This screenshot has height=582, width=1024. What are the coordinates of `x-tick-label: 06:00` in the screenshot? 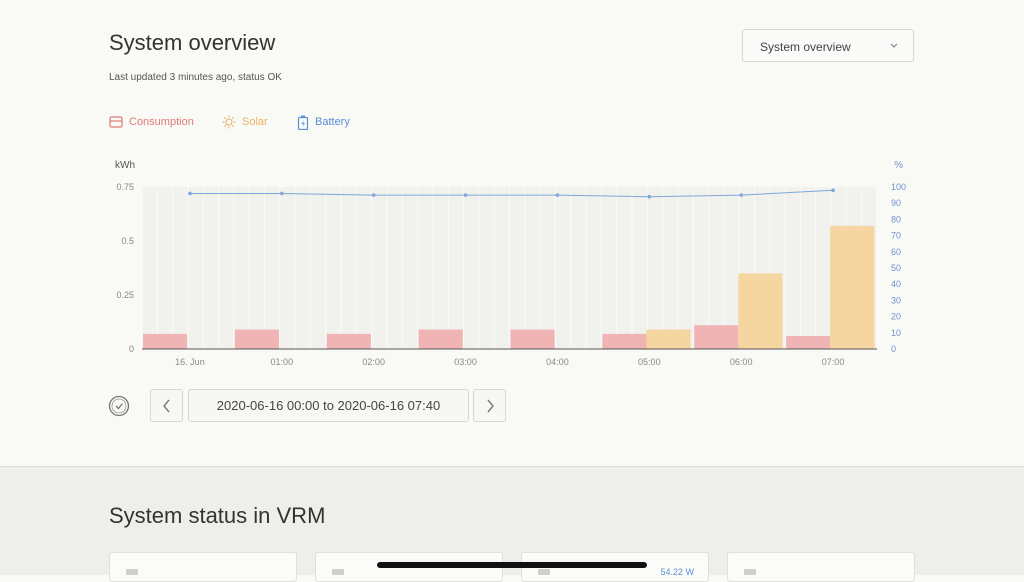 It's located at (741, 362).